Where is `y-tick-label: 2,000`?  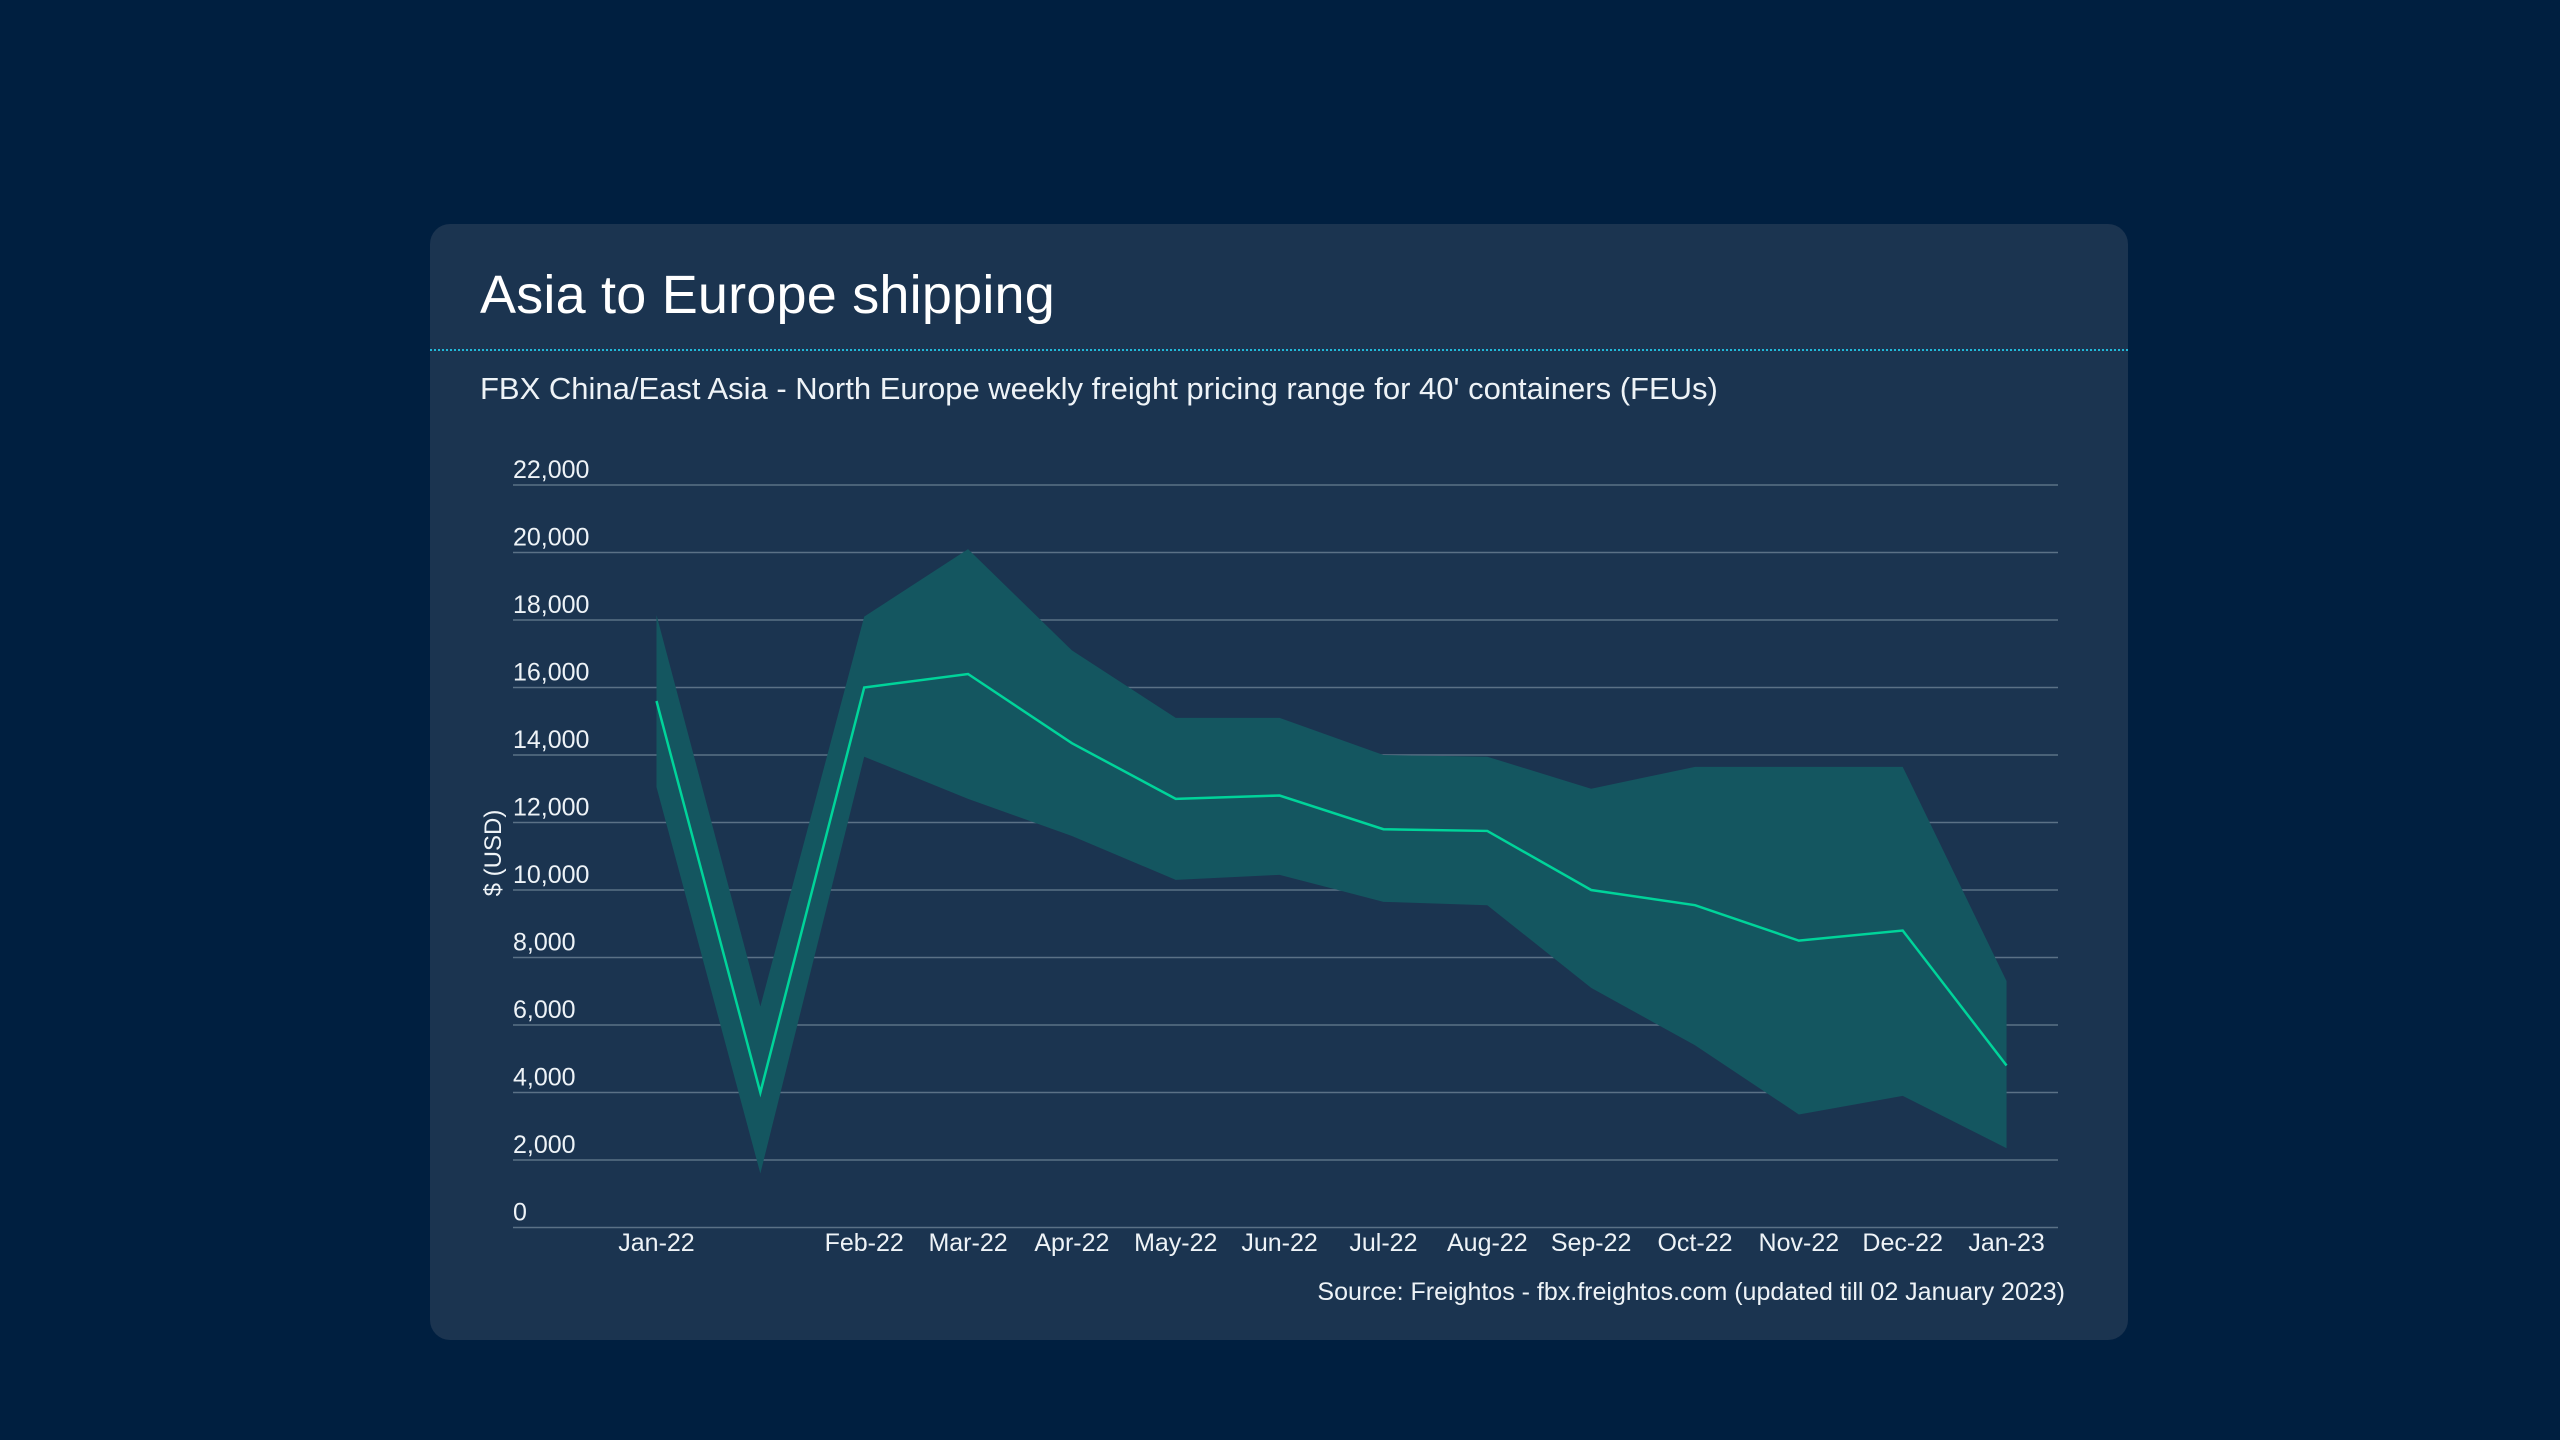 y-tick-label: 2,000 is located at coordinates (544, 1145).